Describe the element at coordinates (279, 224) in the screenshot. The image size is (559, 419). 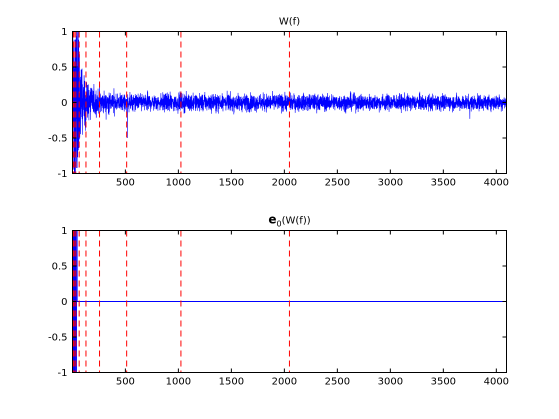
I see `chart-title-e0-subscript: 0` at that location.